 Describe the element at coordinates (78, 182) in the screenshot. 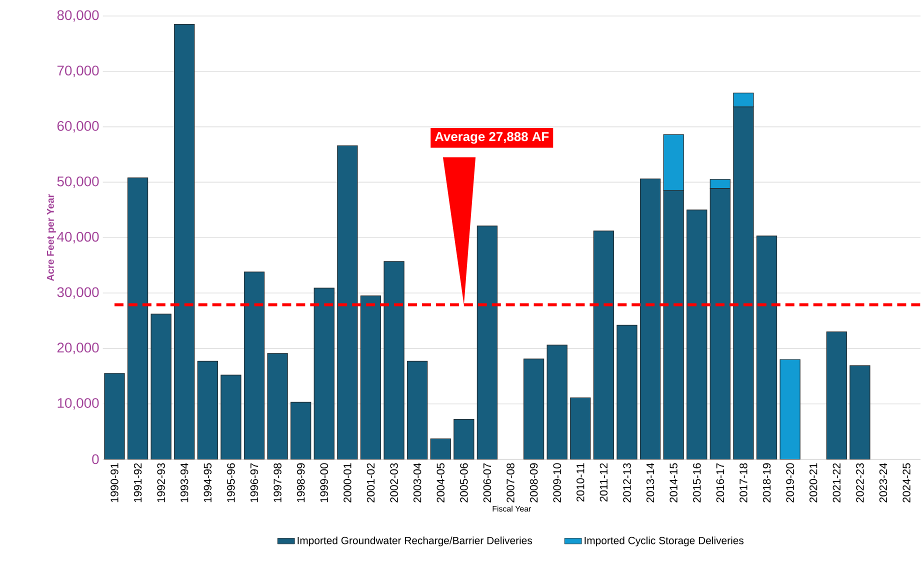

I see `y-tick-label: 50,000` at that location.